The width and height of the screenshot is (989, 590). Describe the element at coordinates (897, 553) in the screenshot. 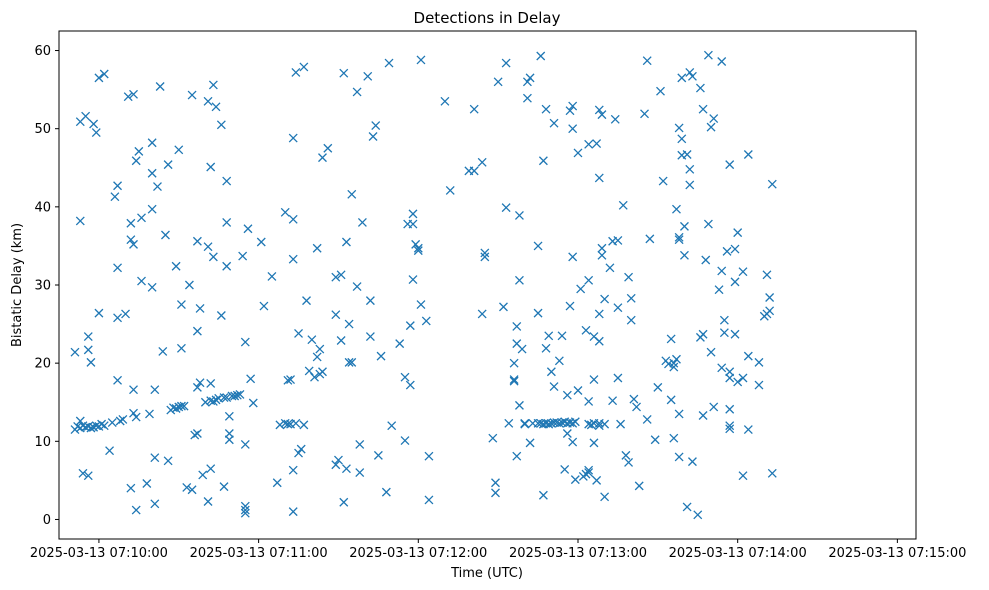

I see `x-tick-label: 2025-03-13 07:15:00` at that location.